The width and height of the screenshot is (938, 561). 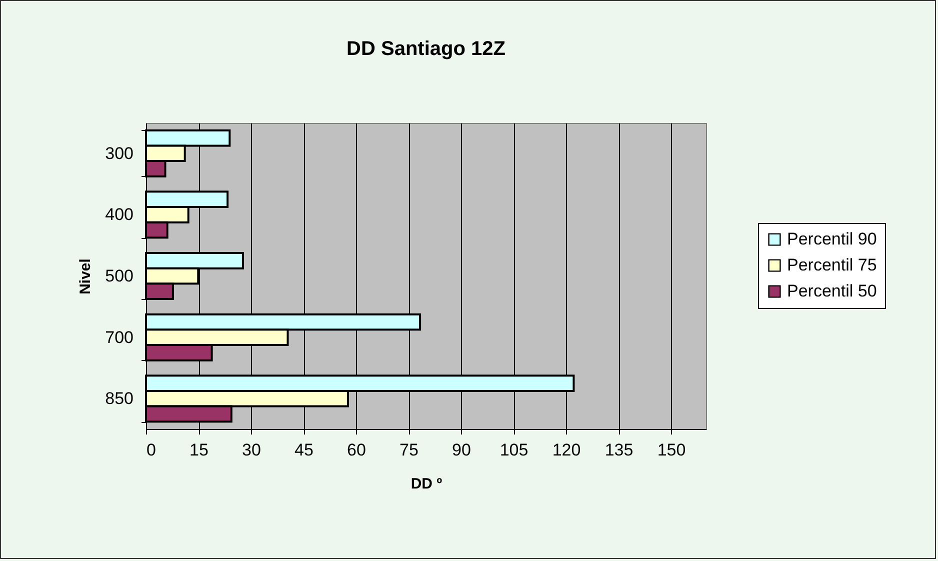 What do you see at coordinates (514, 450) in the screenshot?
I see `x-tick-label: 105` at bounding box center [514, 450].